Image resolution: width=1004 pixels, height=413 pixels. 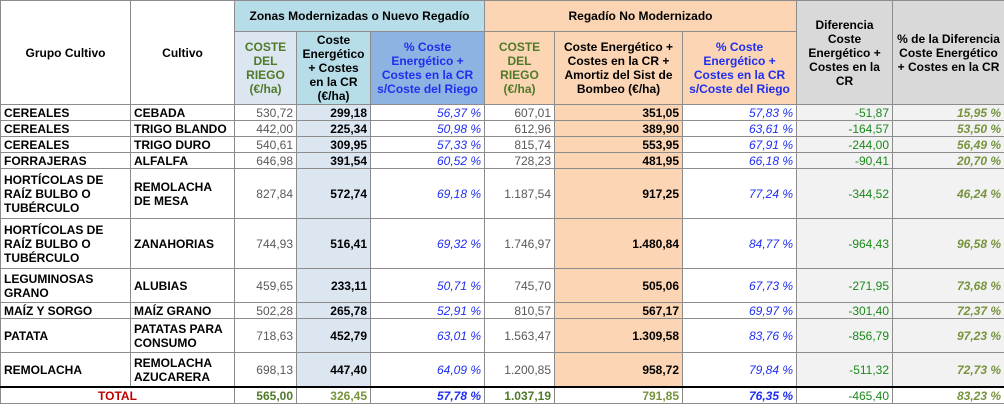 What do you see at coordinates (333, 335) in the screenshot?
I see `cell-coste-energetico-zonas: 452,79` at bounding box center [333, 335].